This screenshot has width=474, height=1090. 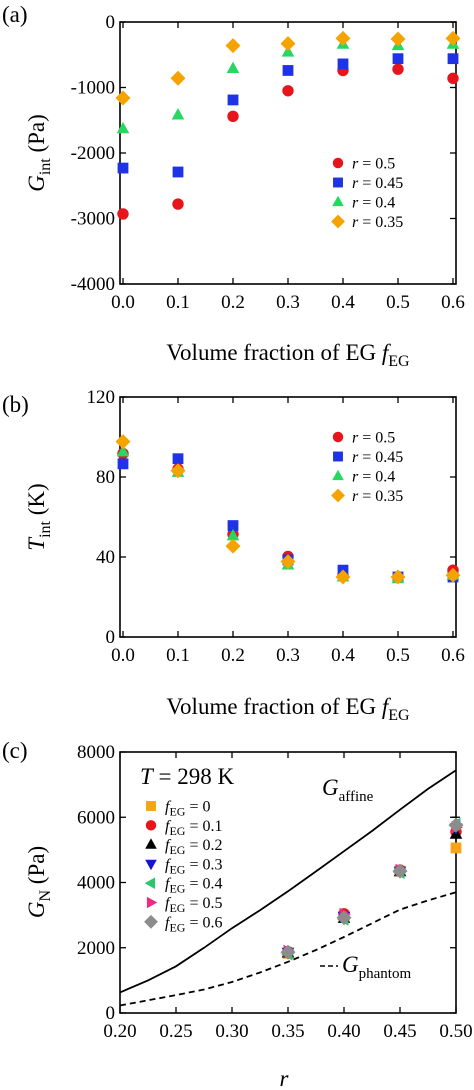 What do you see at coordinates (287, 1031) in the screenshot?
I see `x-tick-label: 0.35` at bounding box center [287, 1031].